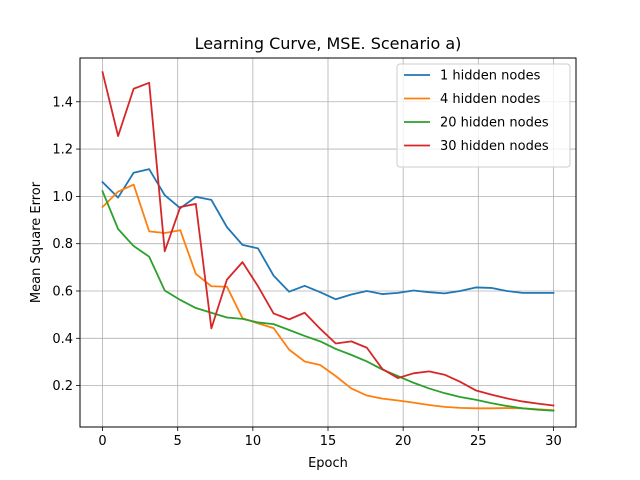 This screenshot has height=480, width=640. Describe the element at coordinates (62, 291) in the screenshot. I see `y-tick-label: 0.6` at that location.